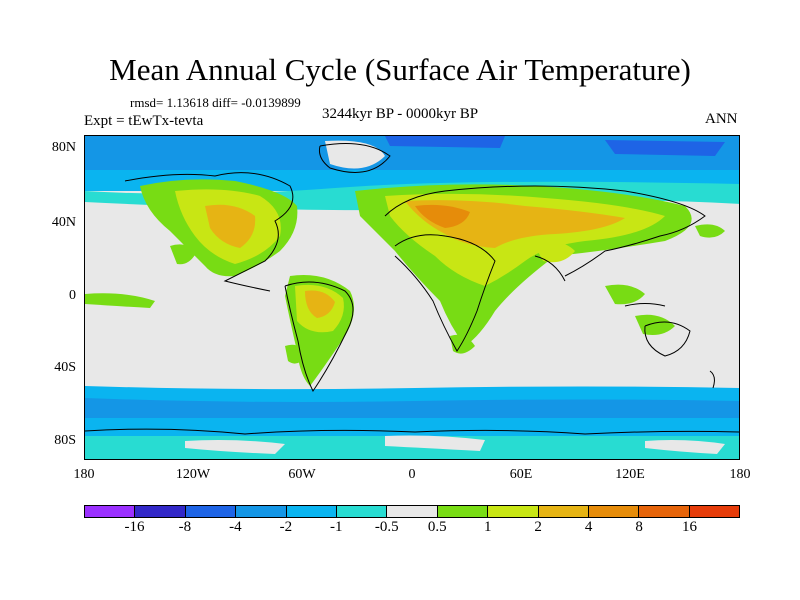  Describe the element at coordinates (412, 474) in the screenshot. I see `lon-label-0: 0` at that location.